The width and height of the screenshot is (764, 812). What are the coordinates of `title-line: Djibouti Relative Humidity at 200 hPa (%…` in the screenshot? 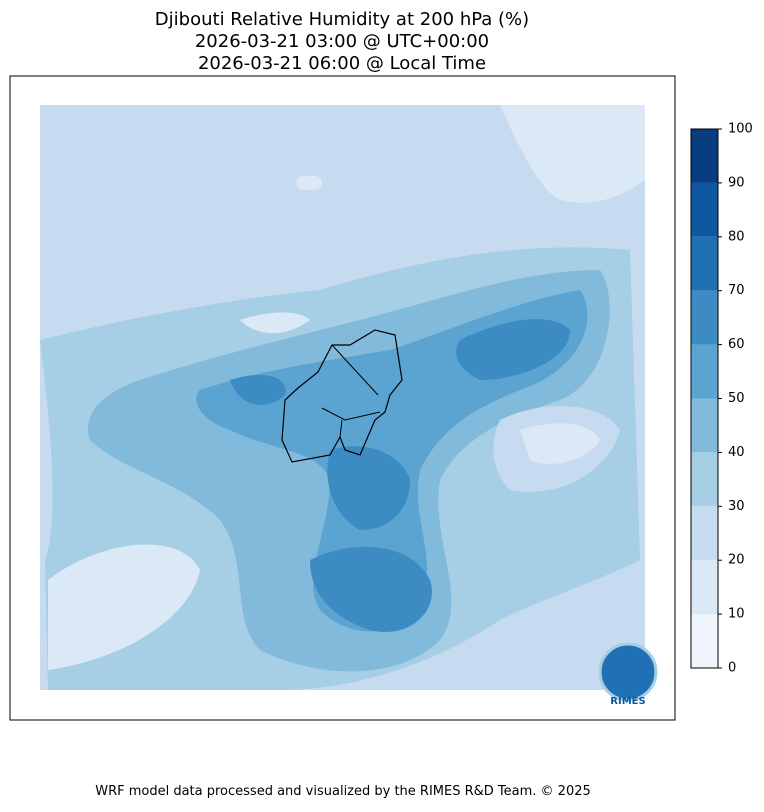 It's located at (342, 19).